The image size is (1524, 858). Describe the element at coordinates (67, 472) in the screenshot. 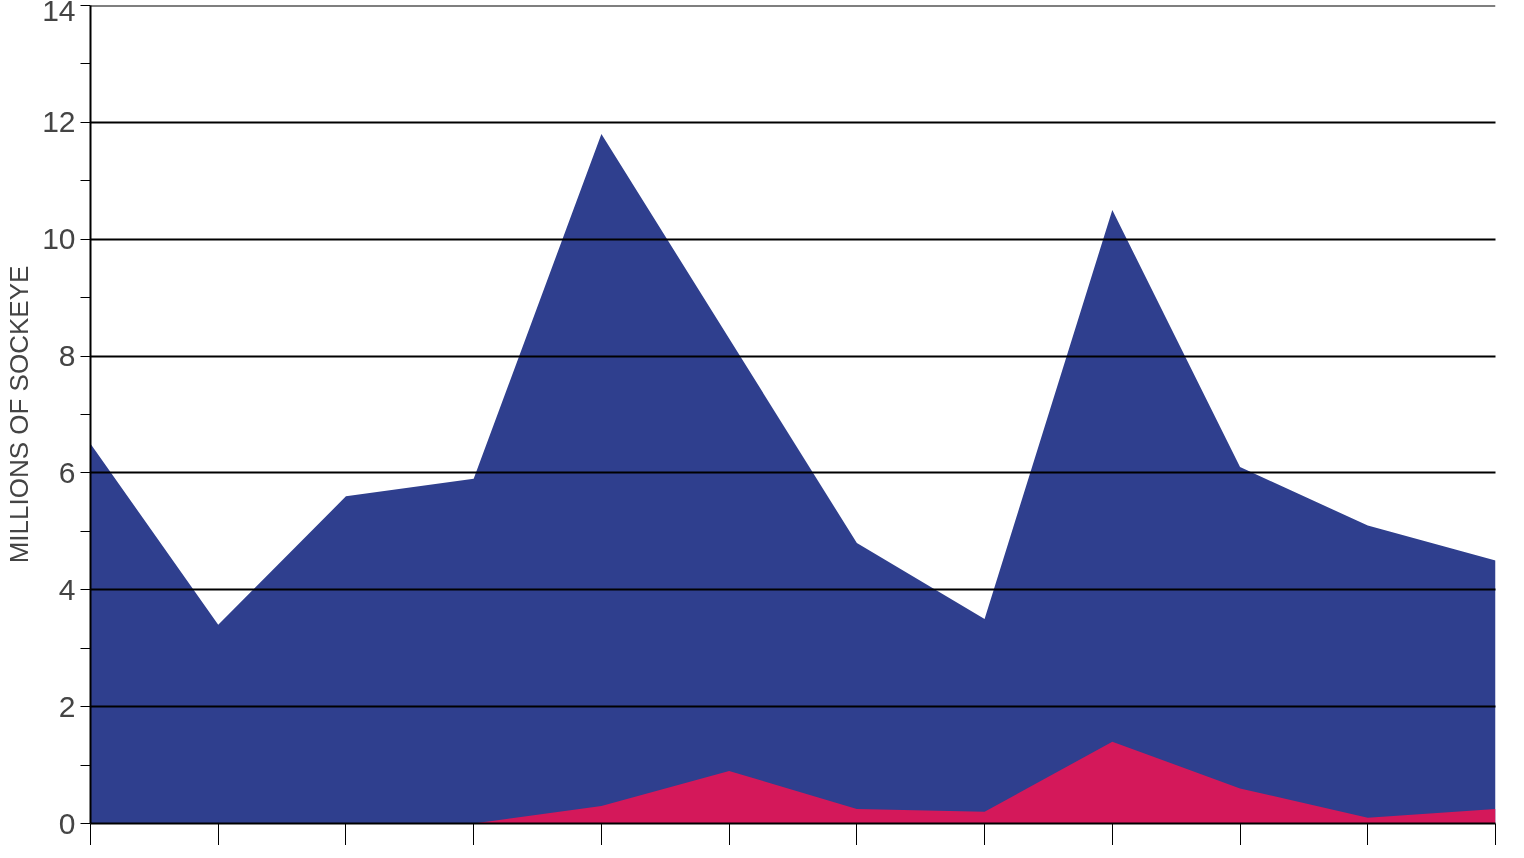

I see `y-tick-label: 6` at that location.